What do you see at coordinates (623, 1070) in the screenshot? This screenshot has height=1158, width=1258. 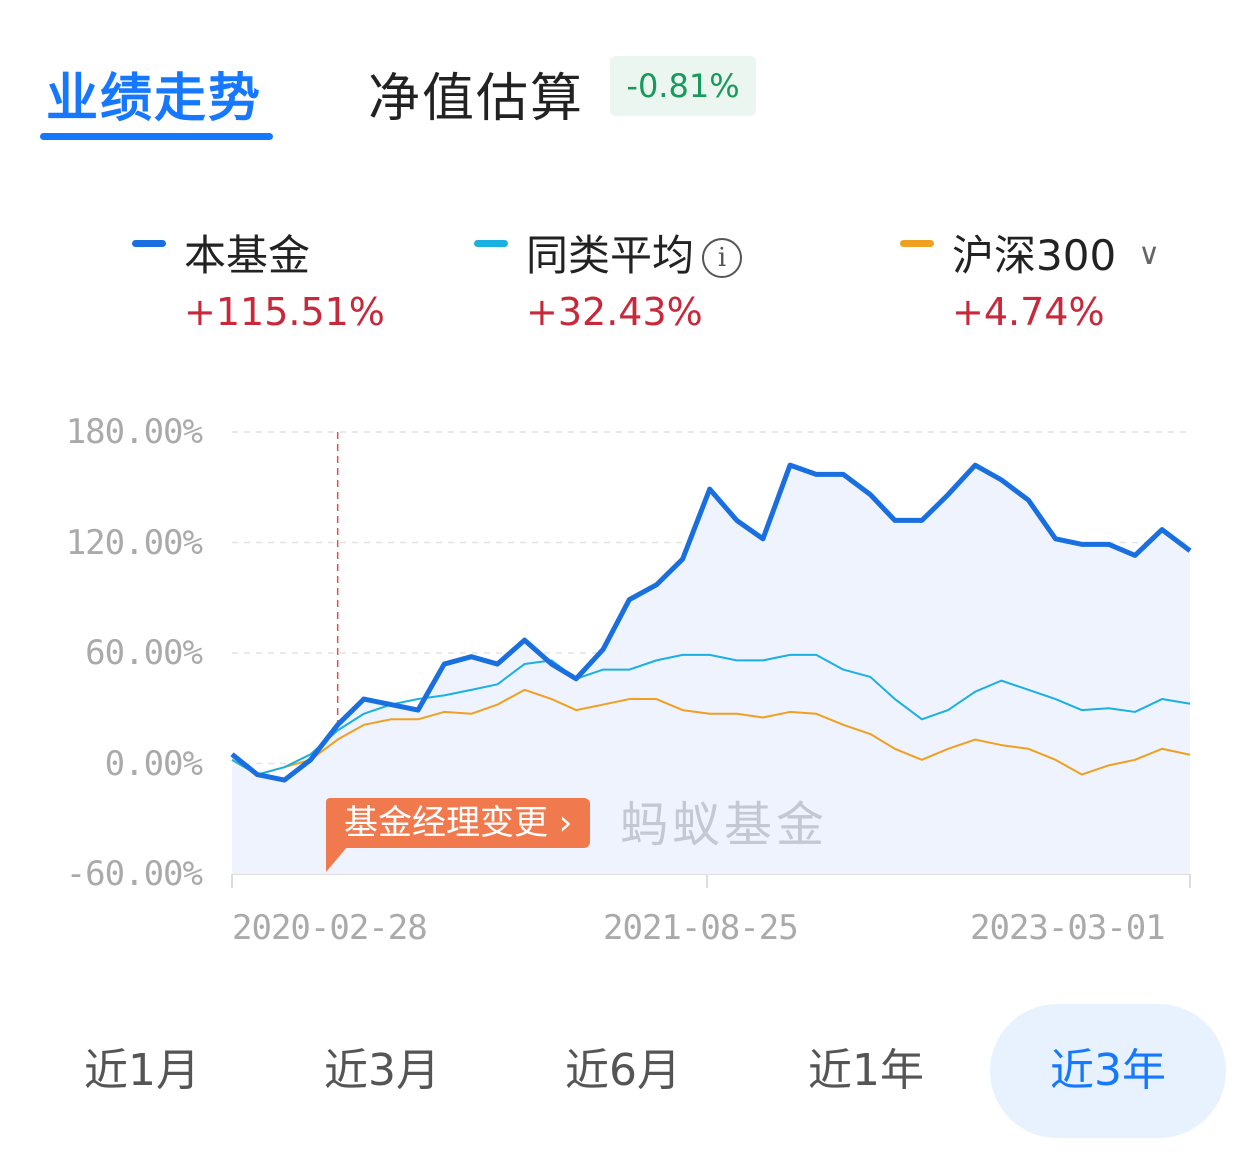 I see `period-6-months: 近6月` at bounding box center [623, 1070].